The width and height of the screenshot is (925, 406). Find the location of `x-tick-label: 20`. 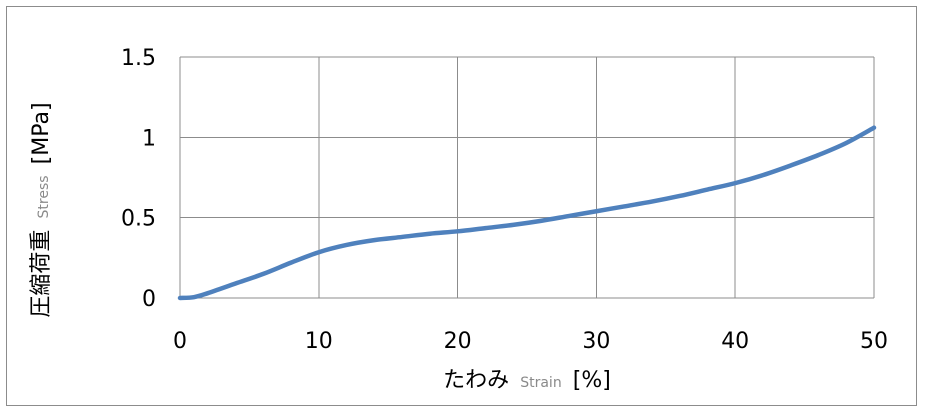

x-tick-label: 20 is located at coordinates (458, 341).